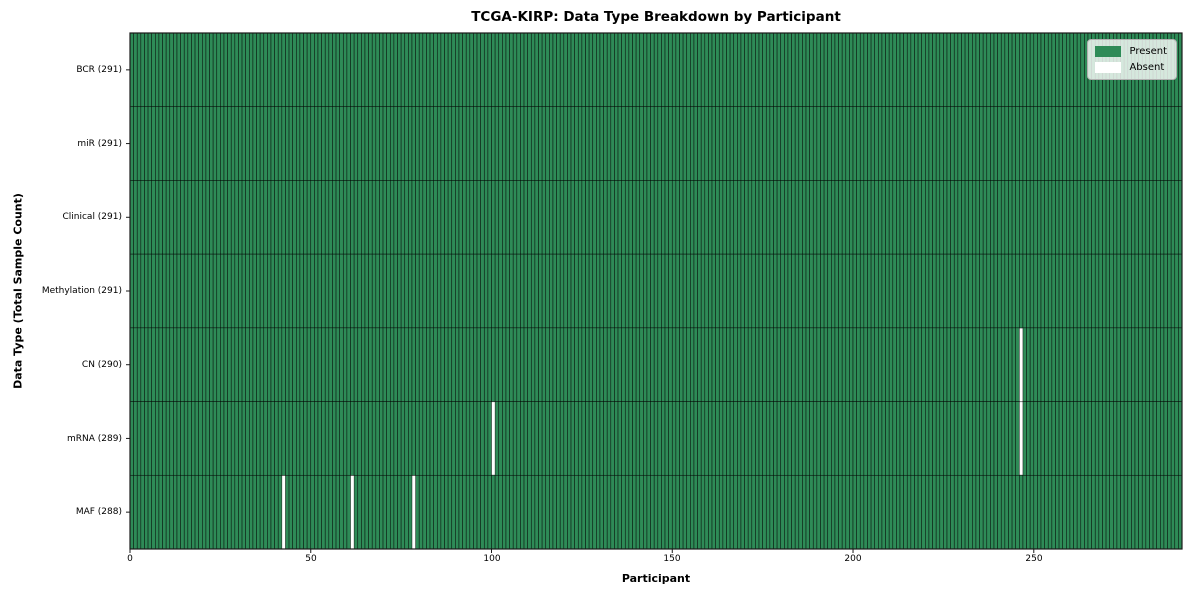 Image resolution: width=1200 pixels, height=600 pixels. I want to click on x-tick-label-50: 50, so click(311, 559).